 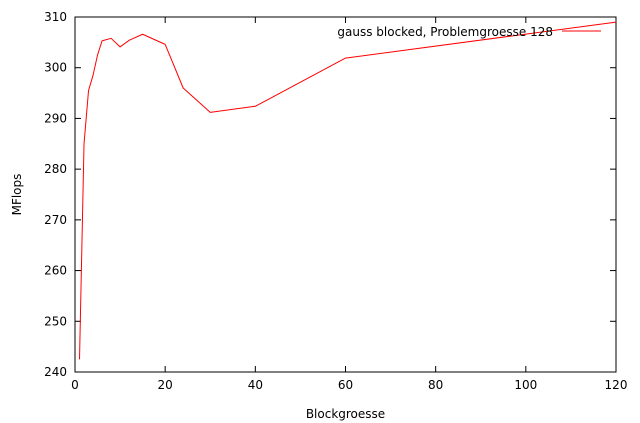 I want to click on x-tick-label: 0, so click(x=75, y=385).